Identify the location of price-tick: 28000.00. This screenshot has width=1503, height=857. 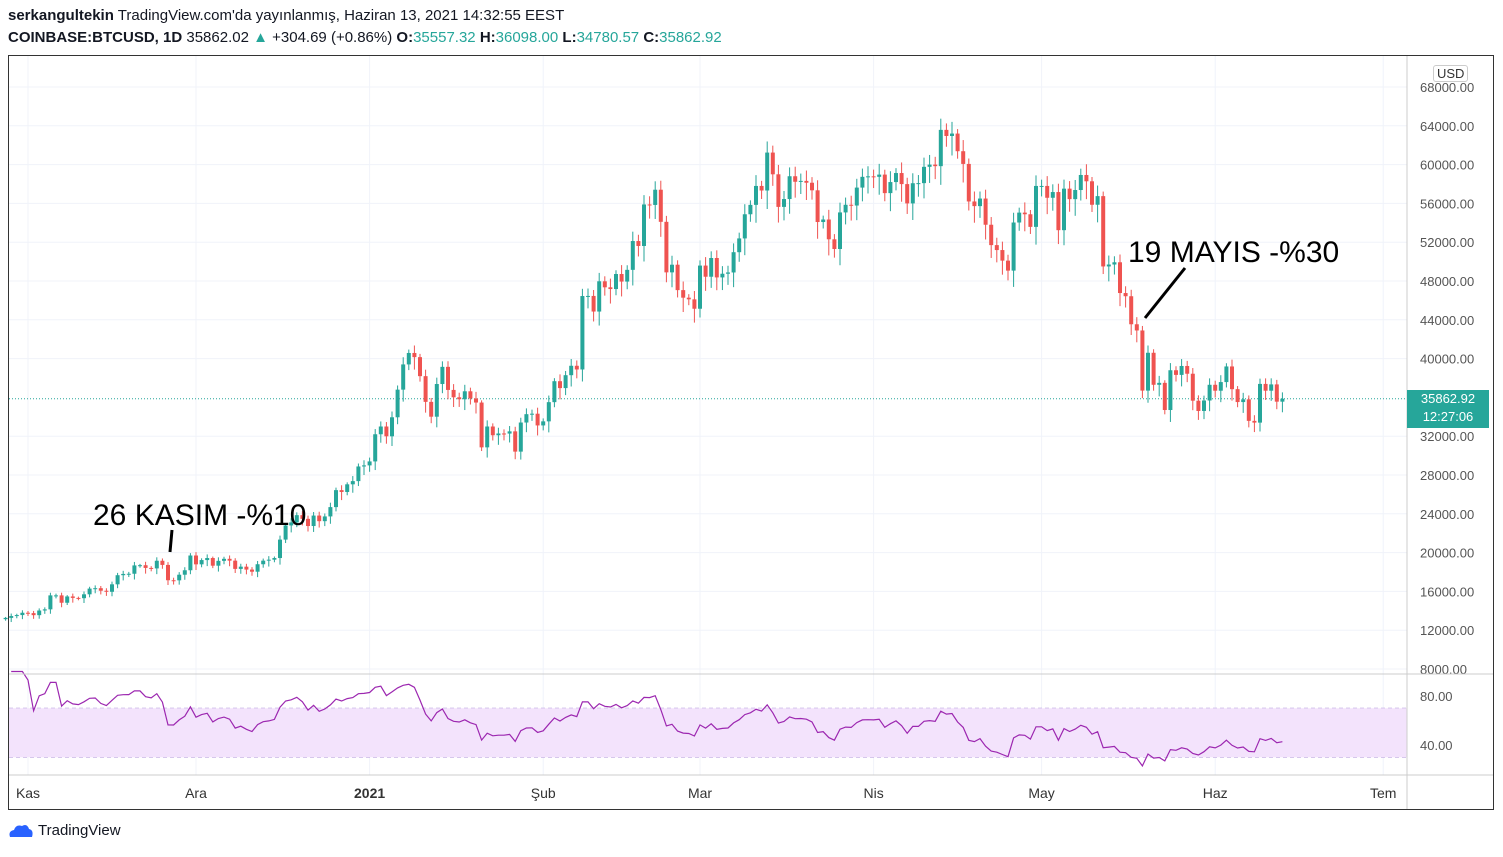
(1447, 475).